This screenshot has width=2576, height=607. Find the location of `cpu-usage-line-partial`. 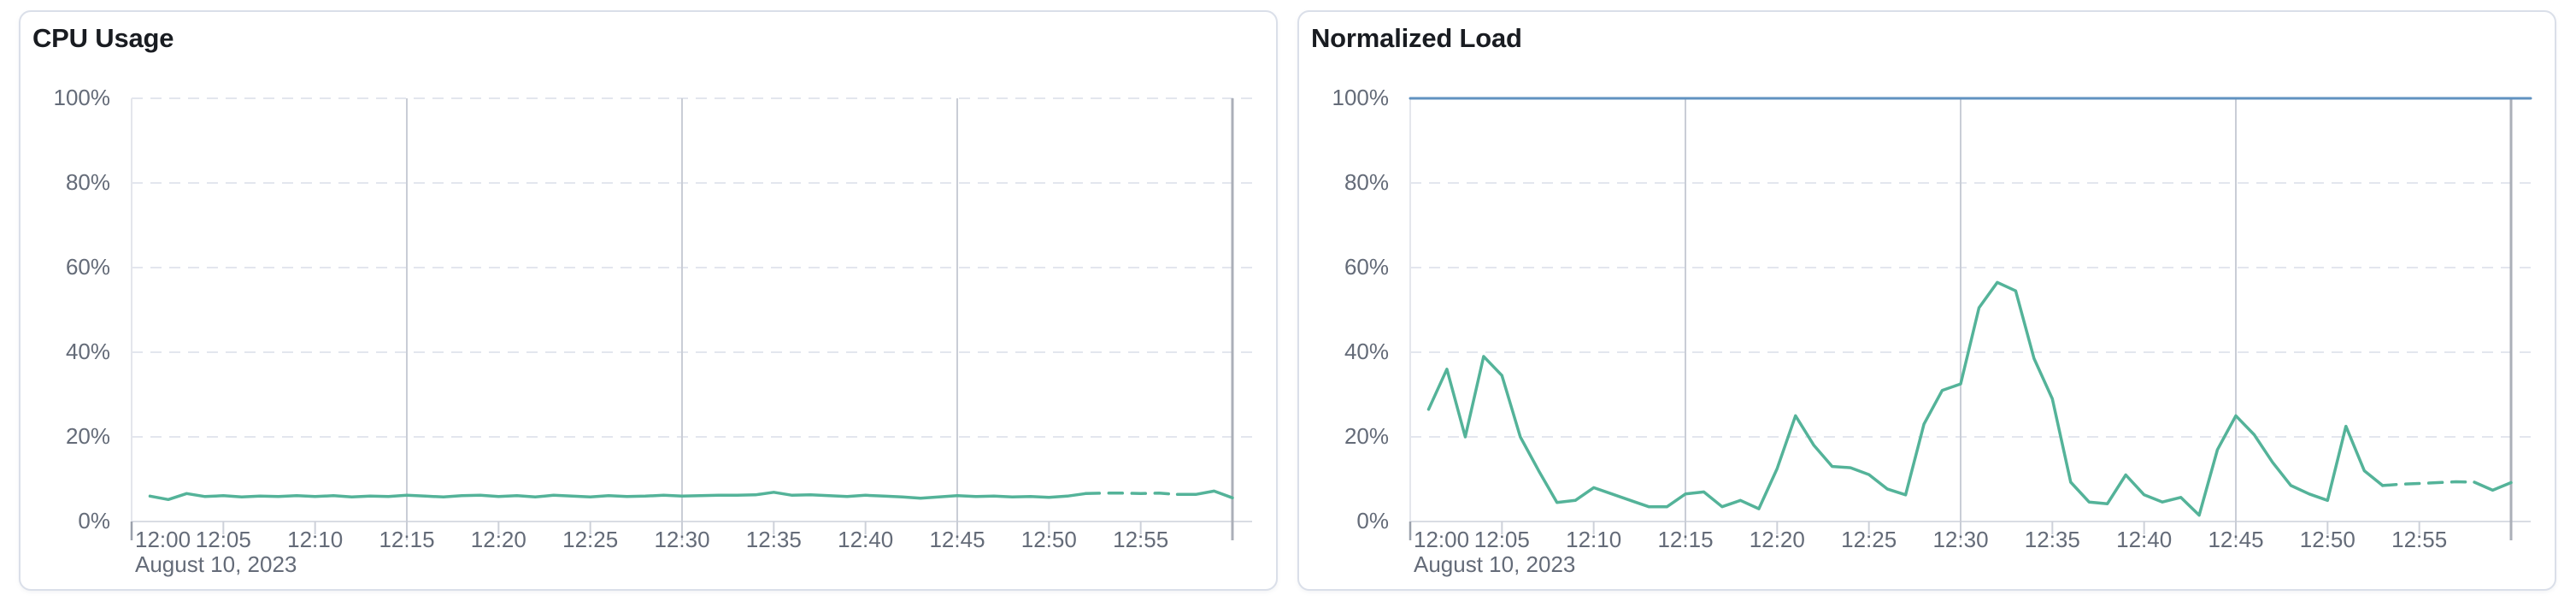

cpu-usage-line-partial is located at coordinates (1131, 494).